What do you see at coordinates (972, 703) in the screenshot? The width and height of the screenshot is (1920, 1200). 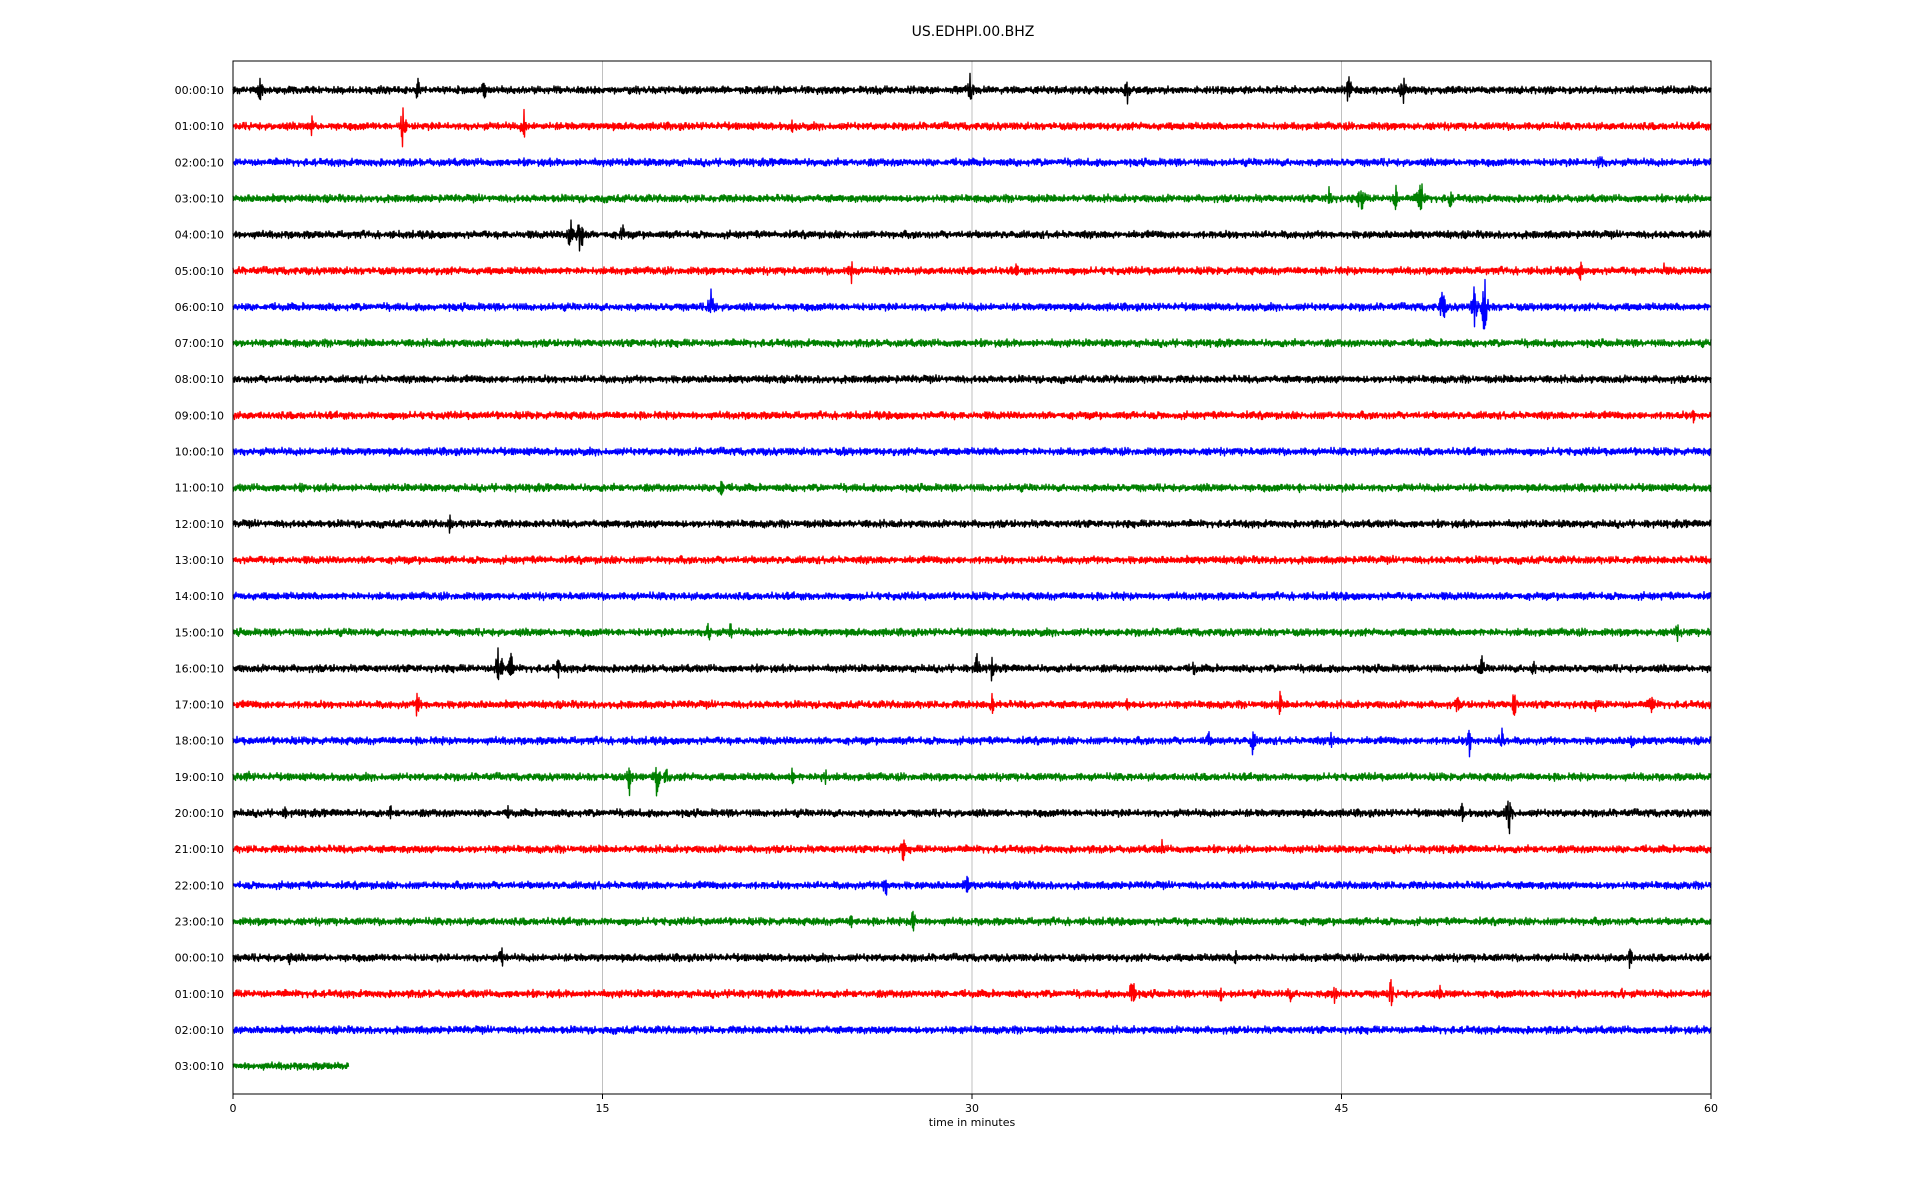 I see `trace-17:00:10` at bounding box center [972, 703].